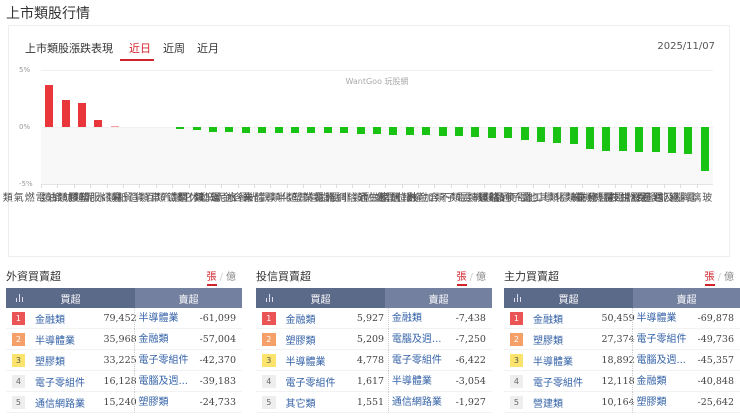 The image size is (740, 418). Describe the element at coordinates (421, 402) in the screenshot. I see `sell-sector-link: 通信網路業` at that location.